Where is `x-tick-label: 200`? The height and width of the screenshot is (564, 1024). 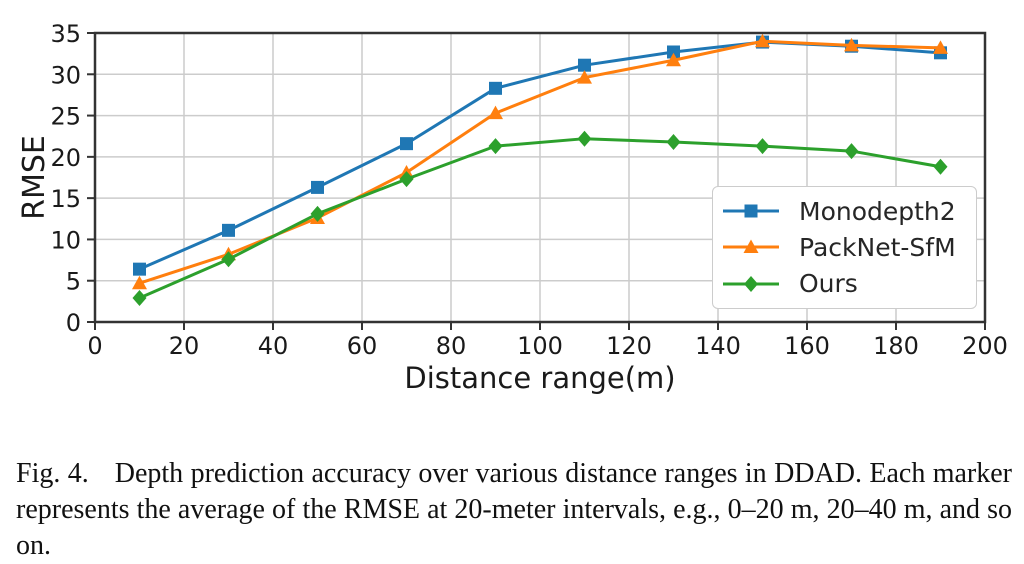
x-tick-label: 200 is located at coordinates (985, 346).